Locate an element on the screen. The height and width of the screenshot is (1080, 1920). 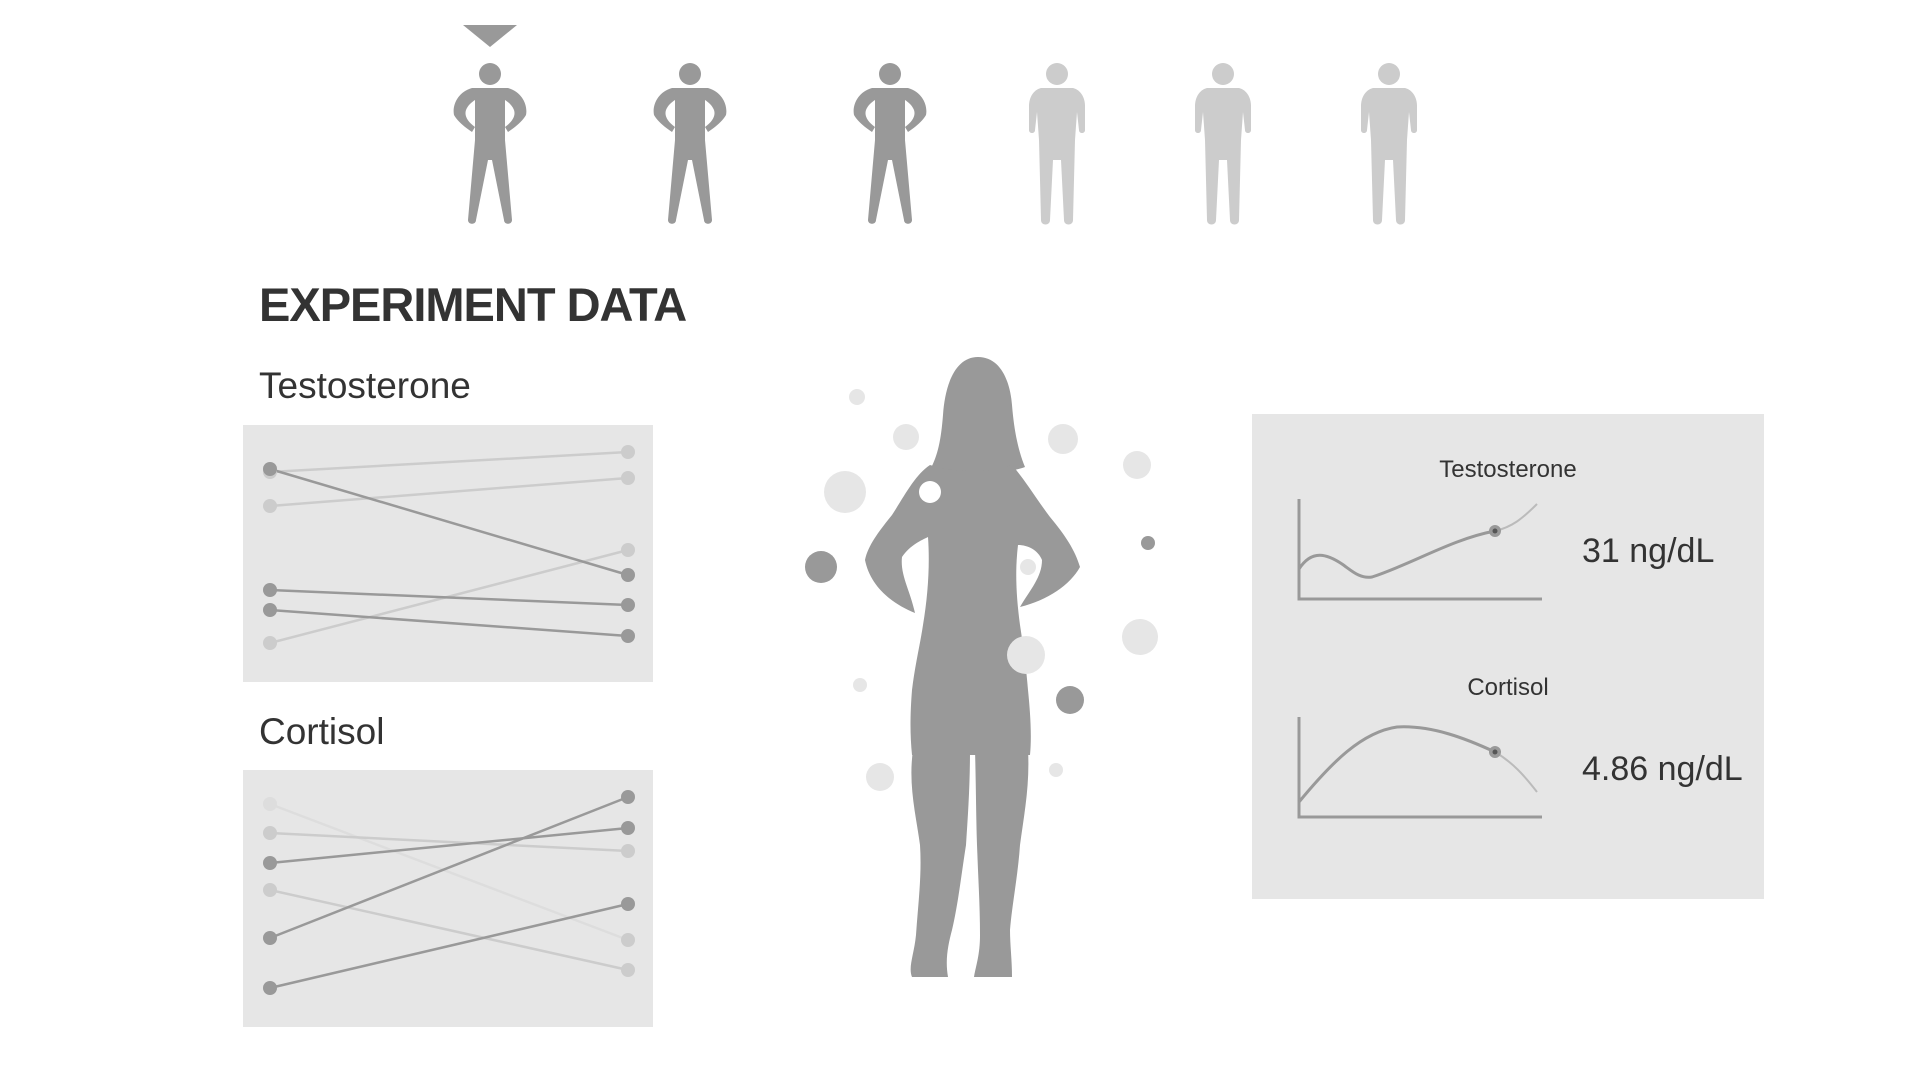
testosterone-slope-svg is located at coordinates (449, 547).